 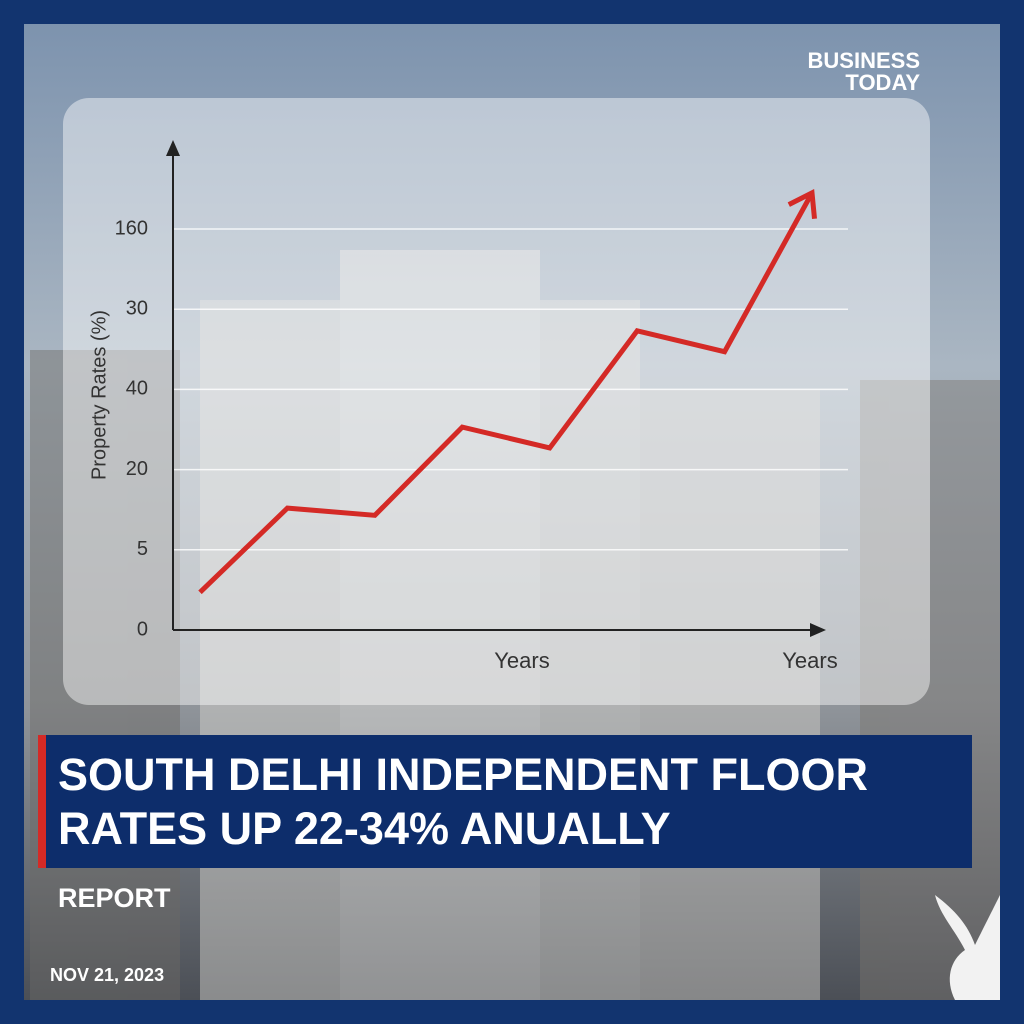 What do you see at coordinates (173, 148) in the screenshot?
I see `y-axis-arrow` at bounding box center [173, 148].